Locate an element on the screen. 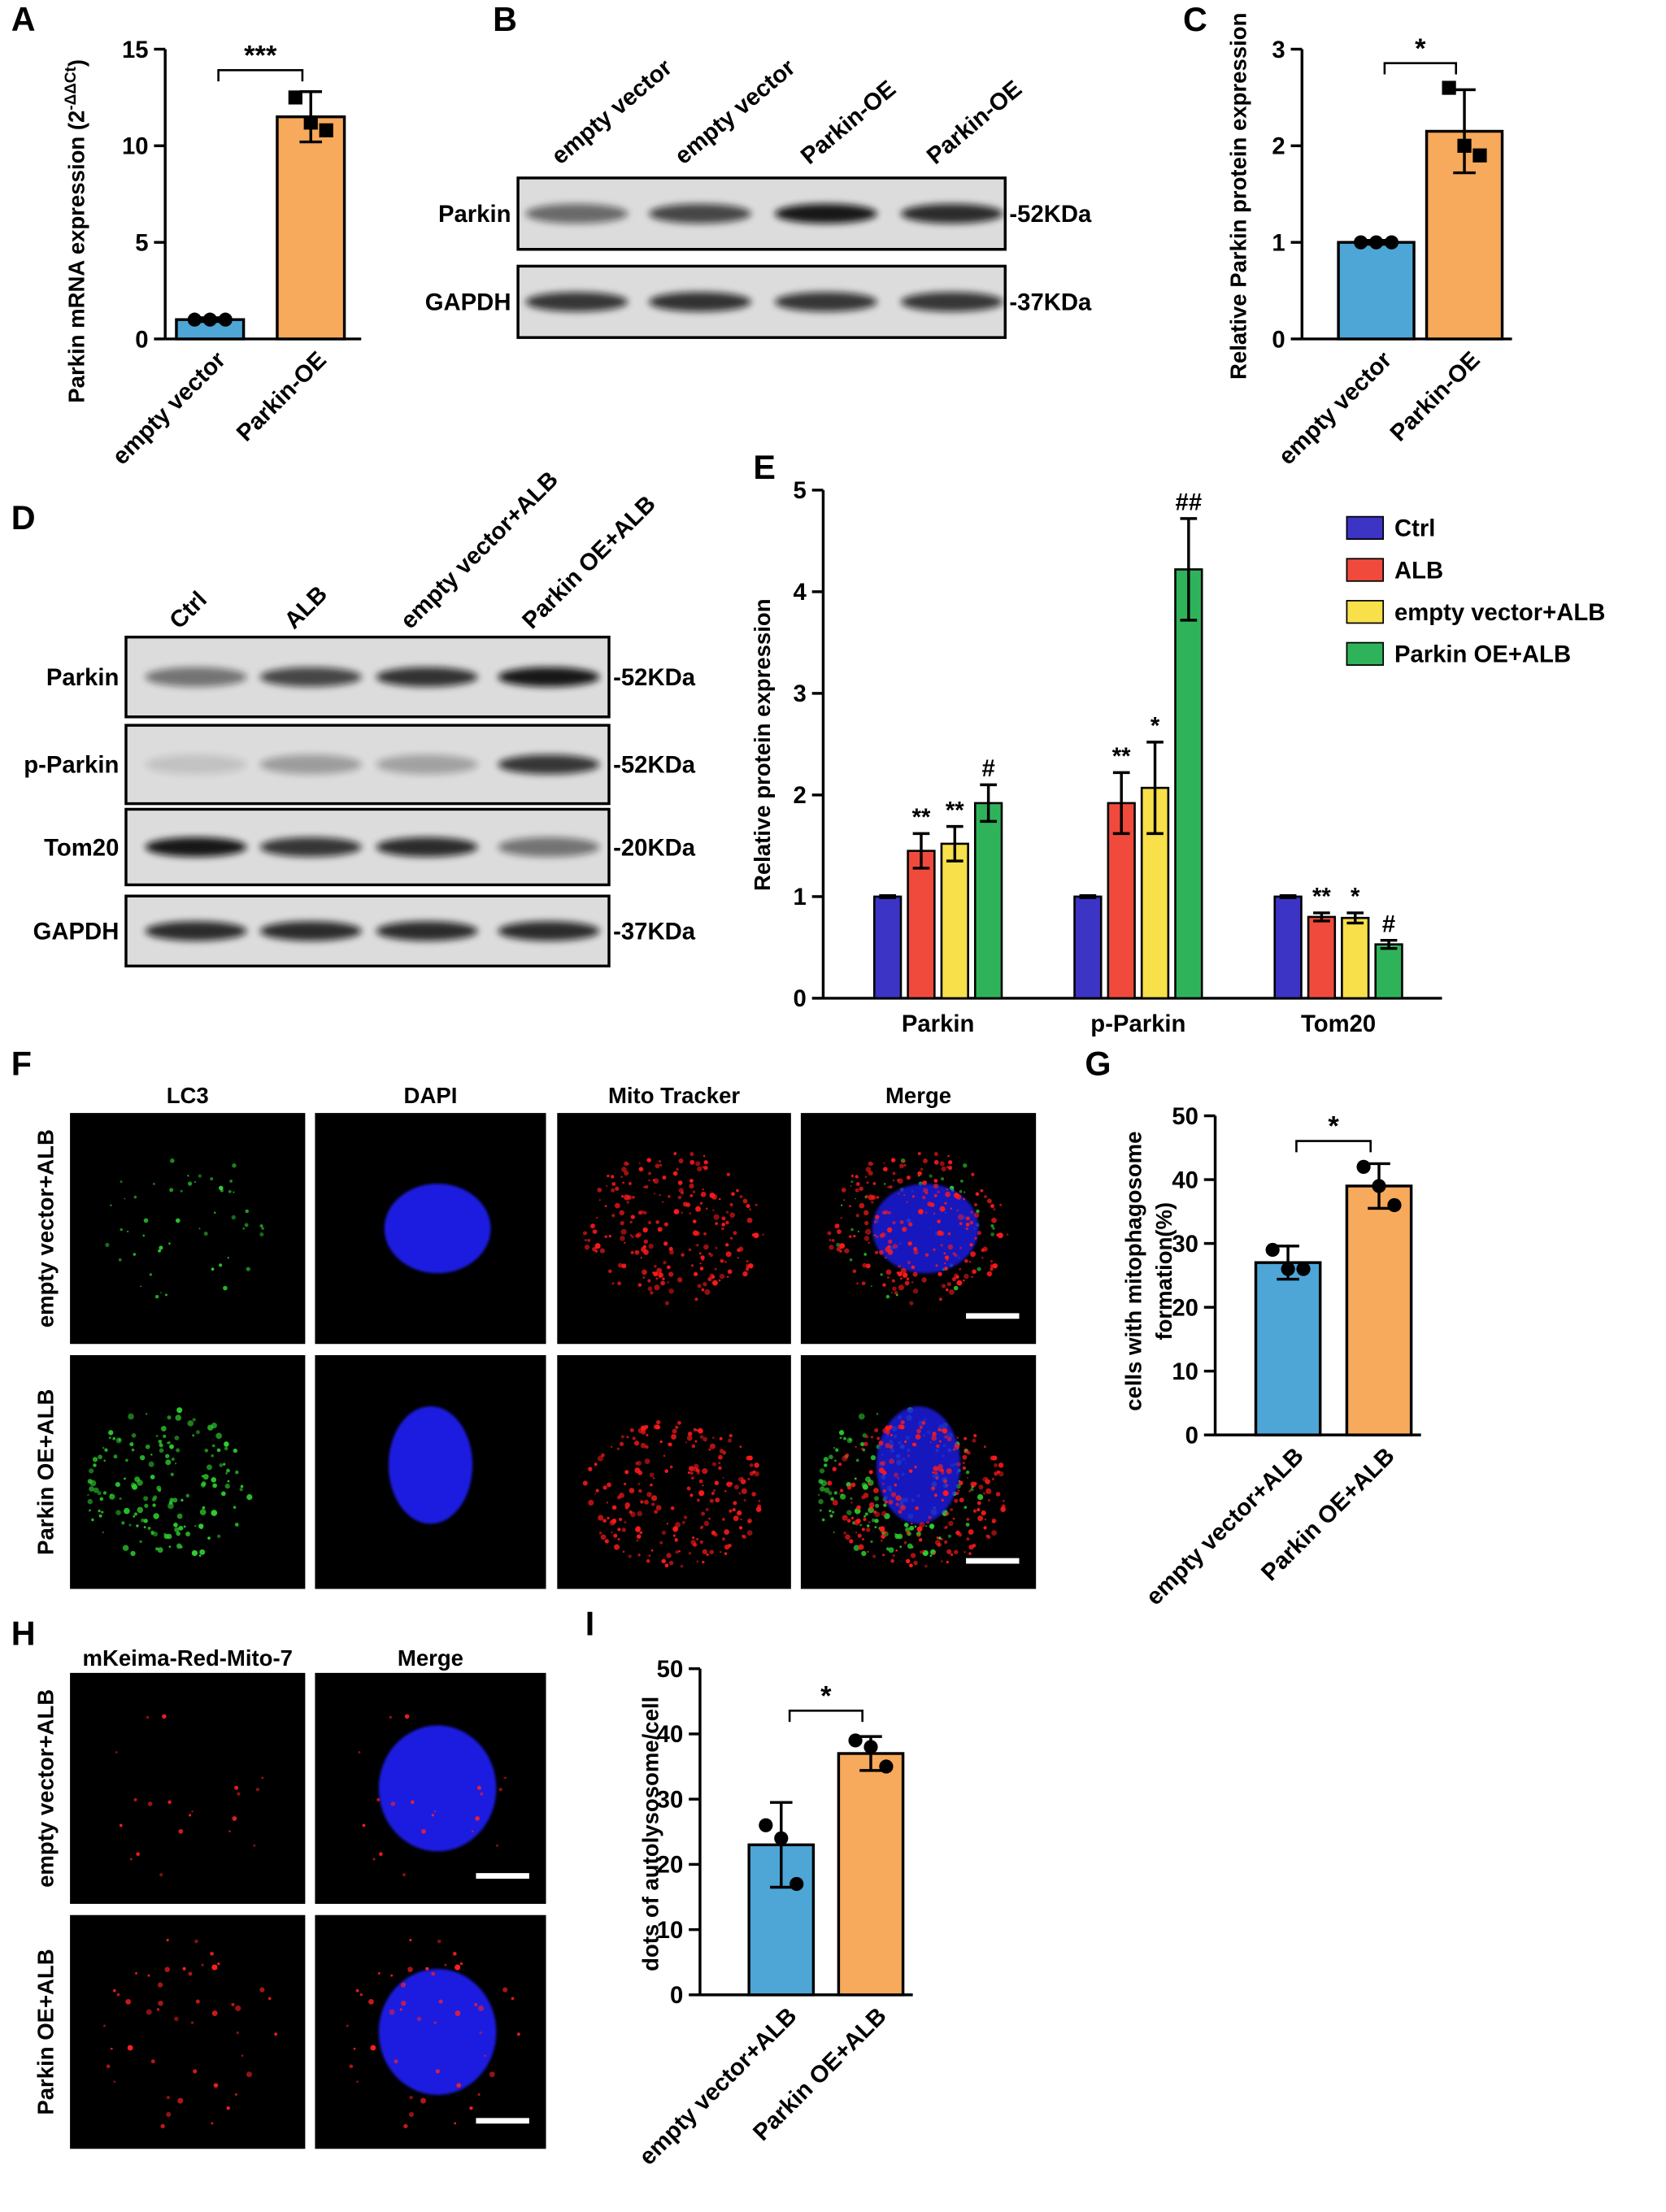 The width and height of the screenshot is (1666, 2212). micrograph-bg is located at coordinates (188, 2031).